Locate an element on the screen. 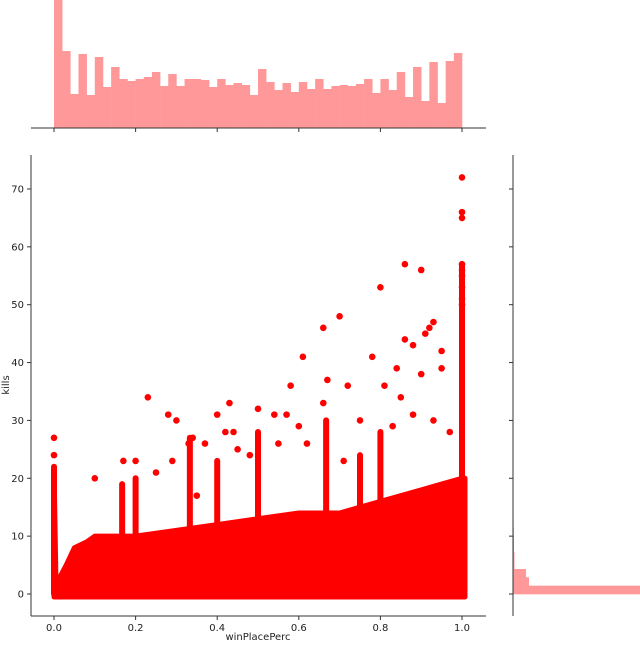 This screenshot has width=640, height=647. y-axis-label: kills is located at coordinates (6, 384).